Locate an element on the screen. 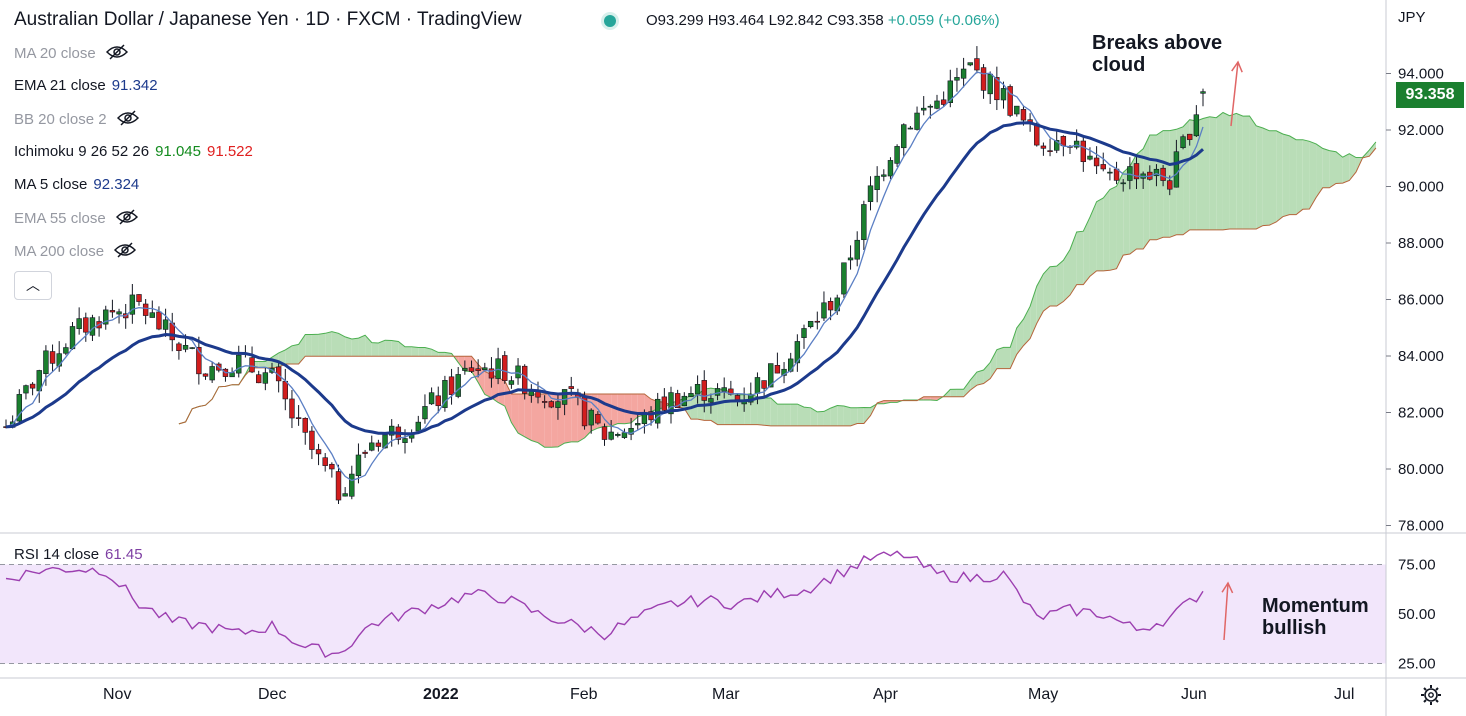  price-scale-currency: JPY is located at coordinates (1412, 17).